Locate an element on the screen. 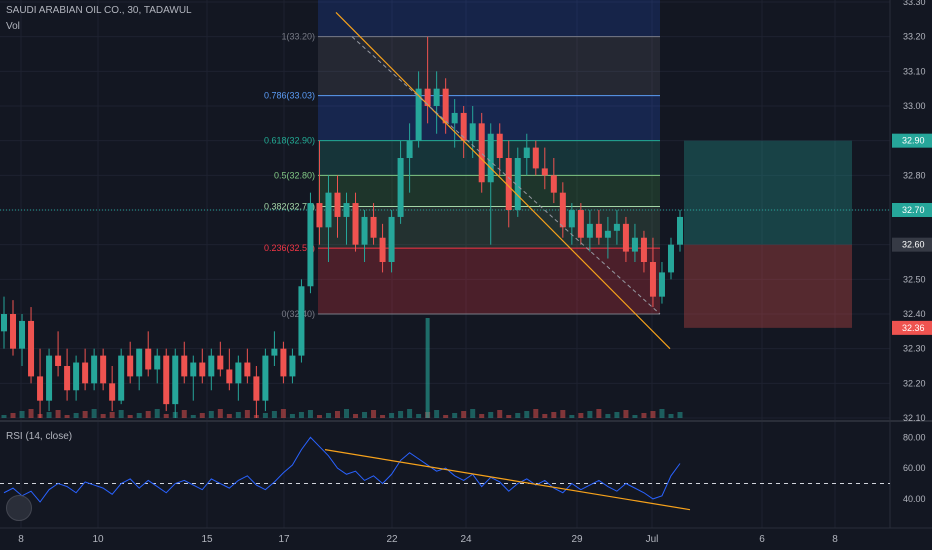 The image size is (932, 550). price-badge-label: 32.90 is located at coordinates (913, 141).